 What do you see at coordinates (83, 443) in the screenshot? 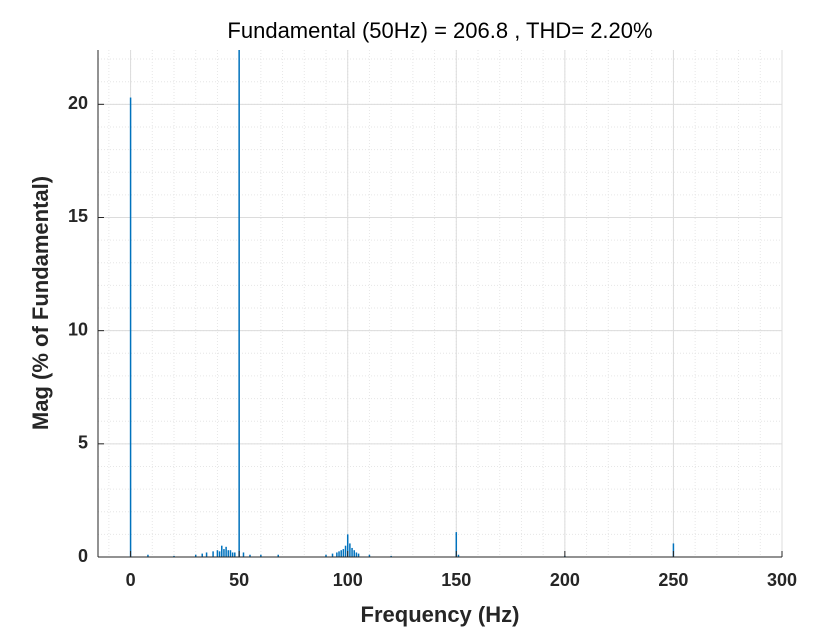
I see `y-tick-label: 5` at bounding box center [83, 443].